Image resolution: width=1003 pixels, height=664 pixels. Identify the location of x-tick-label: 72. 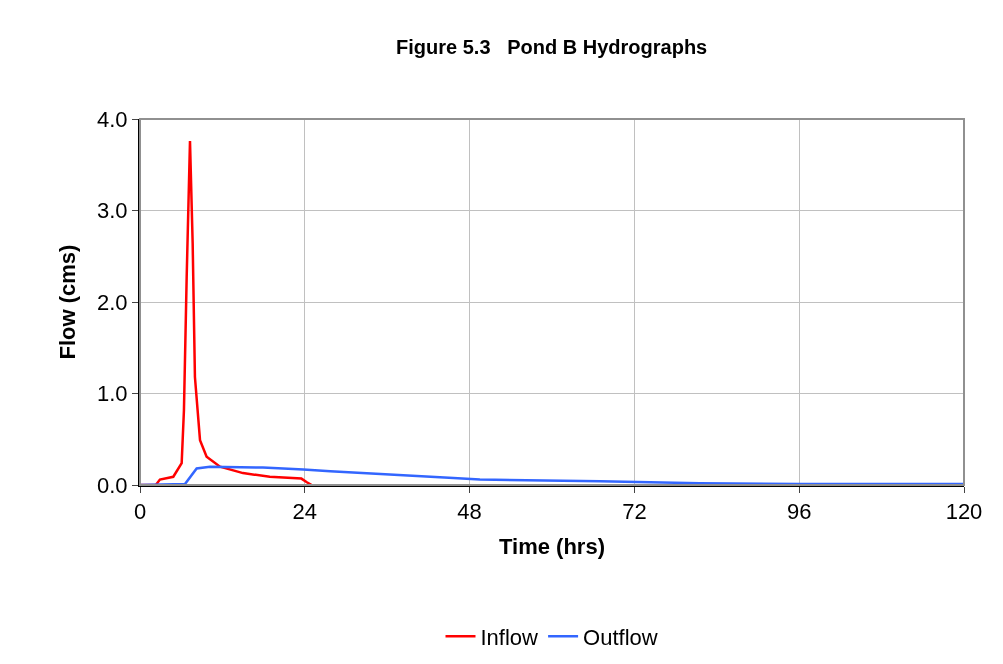
(634, 512).